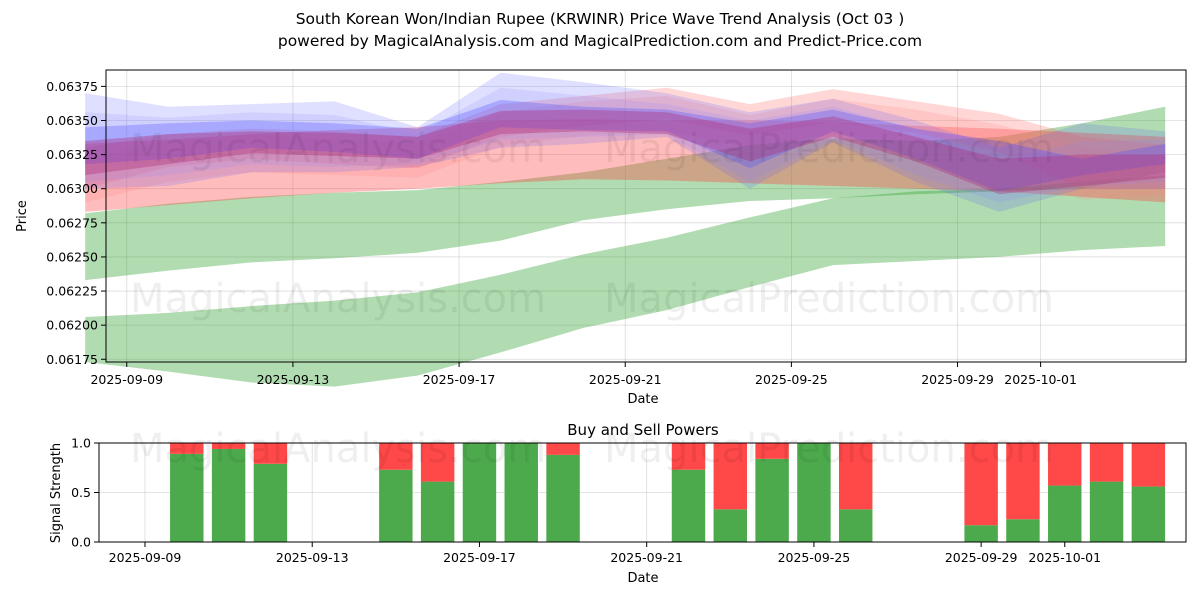 The height and width of the screenshot is (600, 1200). I want to click on price-chart-ylabel: Price, so click(22, 216).